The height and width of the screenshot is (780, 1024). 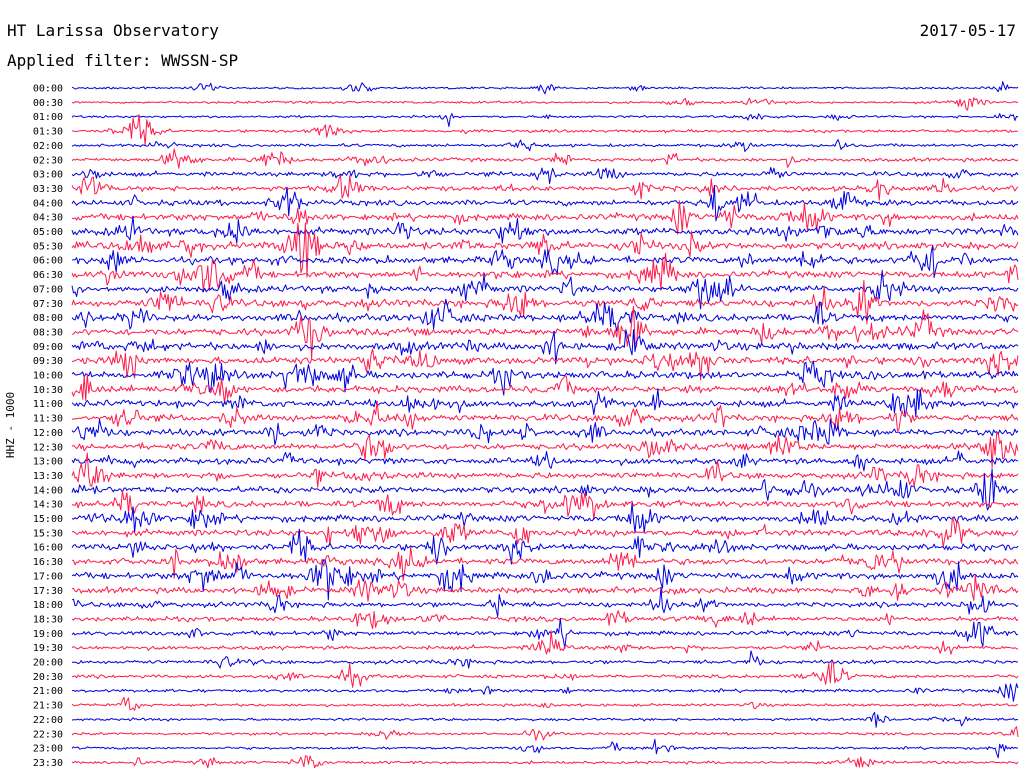 What do you see at coordinates (48, 720) in the screenshot?
I see `time-tick-label: 22:00` at bounding box center [48, 720].